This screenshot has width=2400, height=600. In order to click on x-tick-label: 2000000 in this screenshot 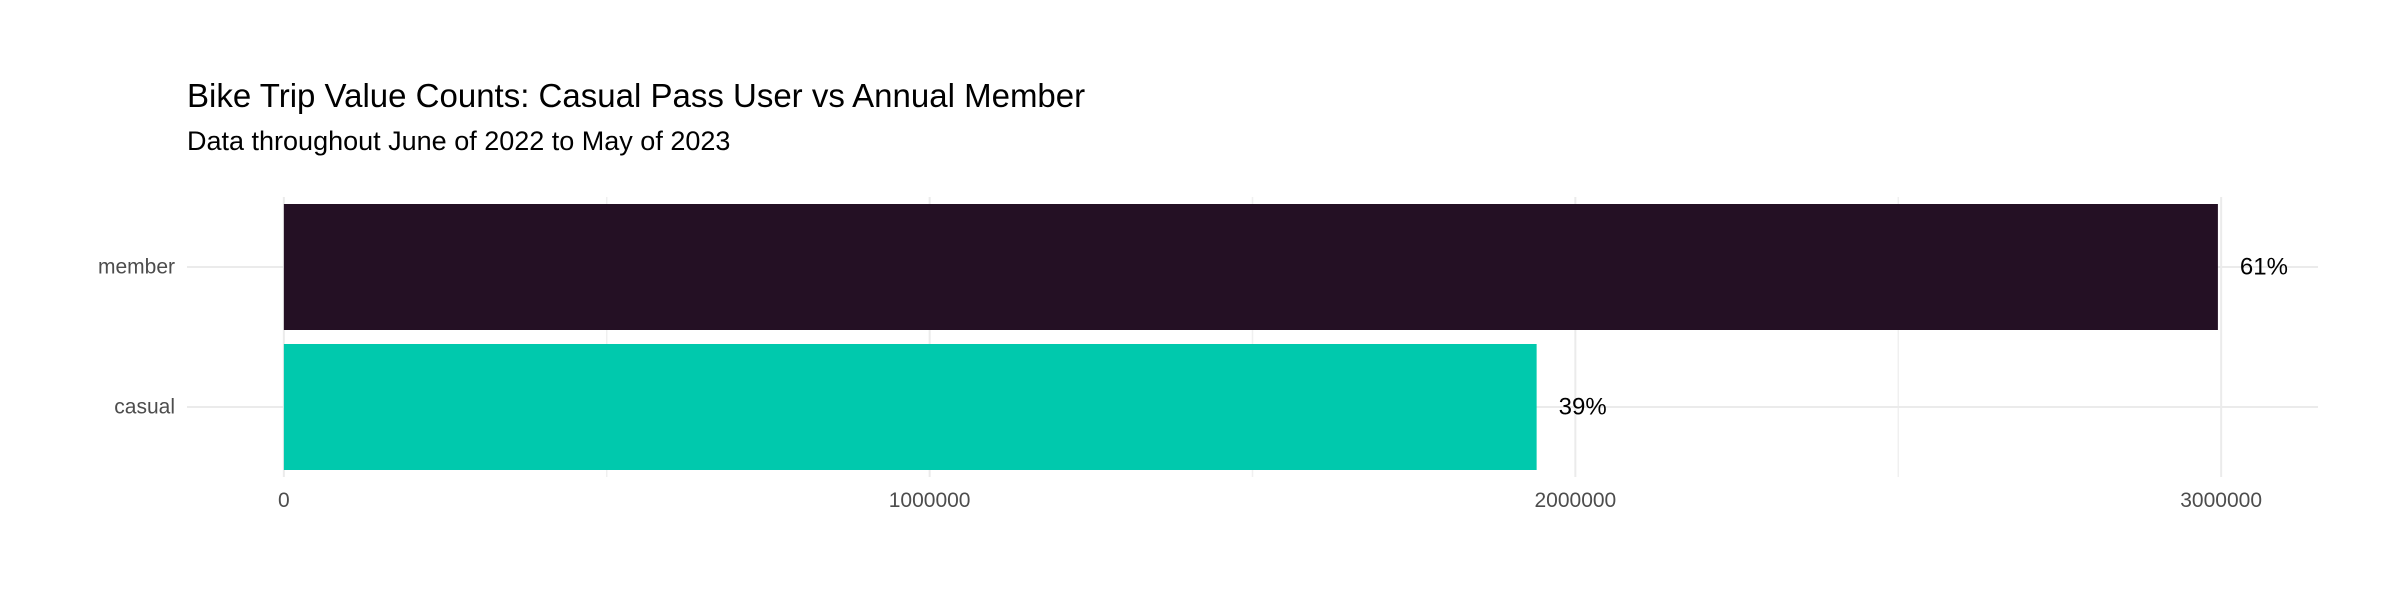, I will do `click(1575, 500)`.